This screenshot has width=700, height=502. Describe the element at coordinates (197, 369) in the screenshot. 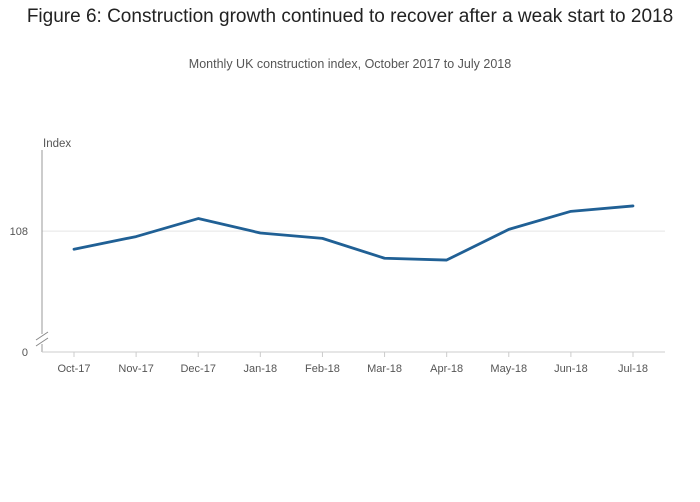

I see `x-tick-label: Dec-17` at that location.